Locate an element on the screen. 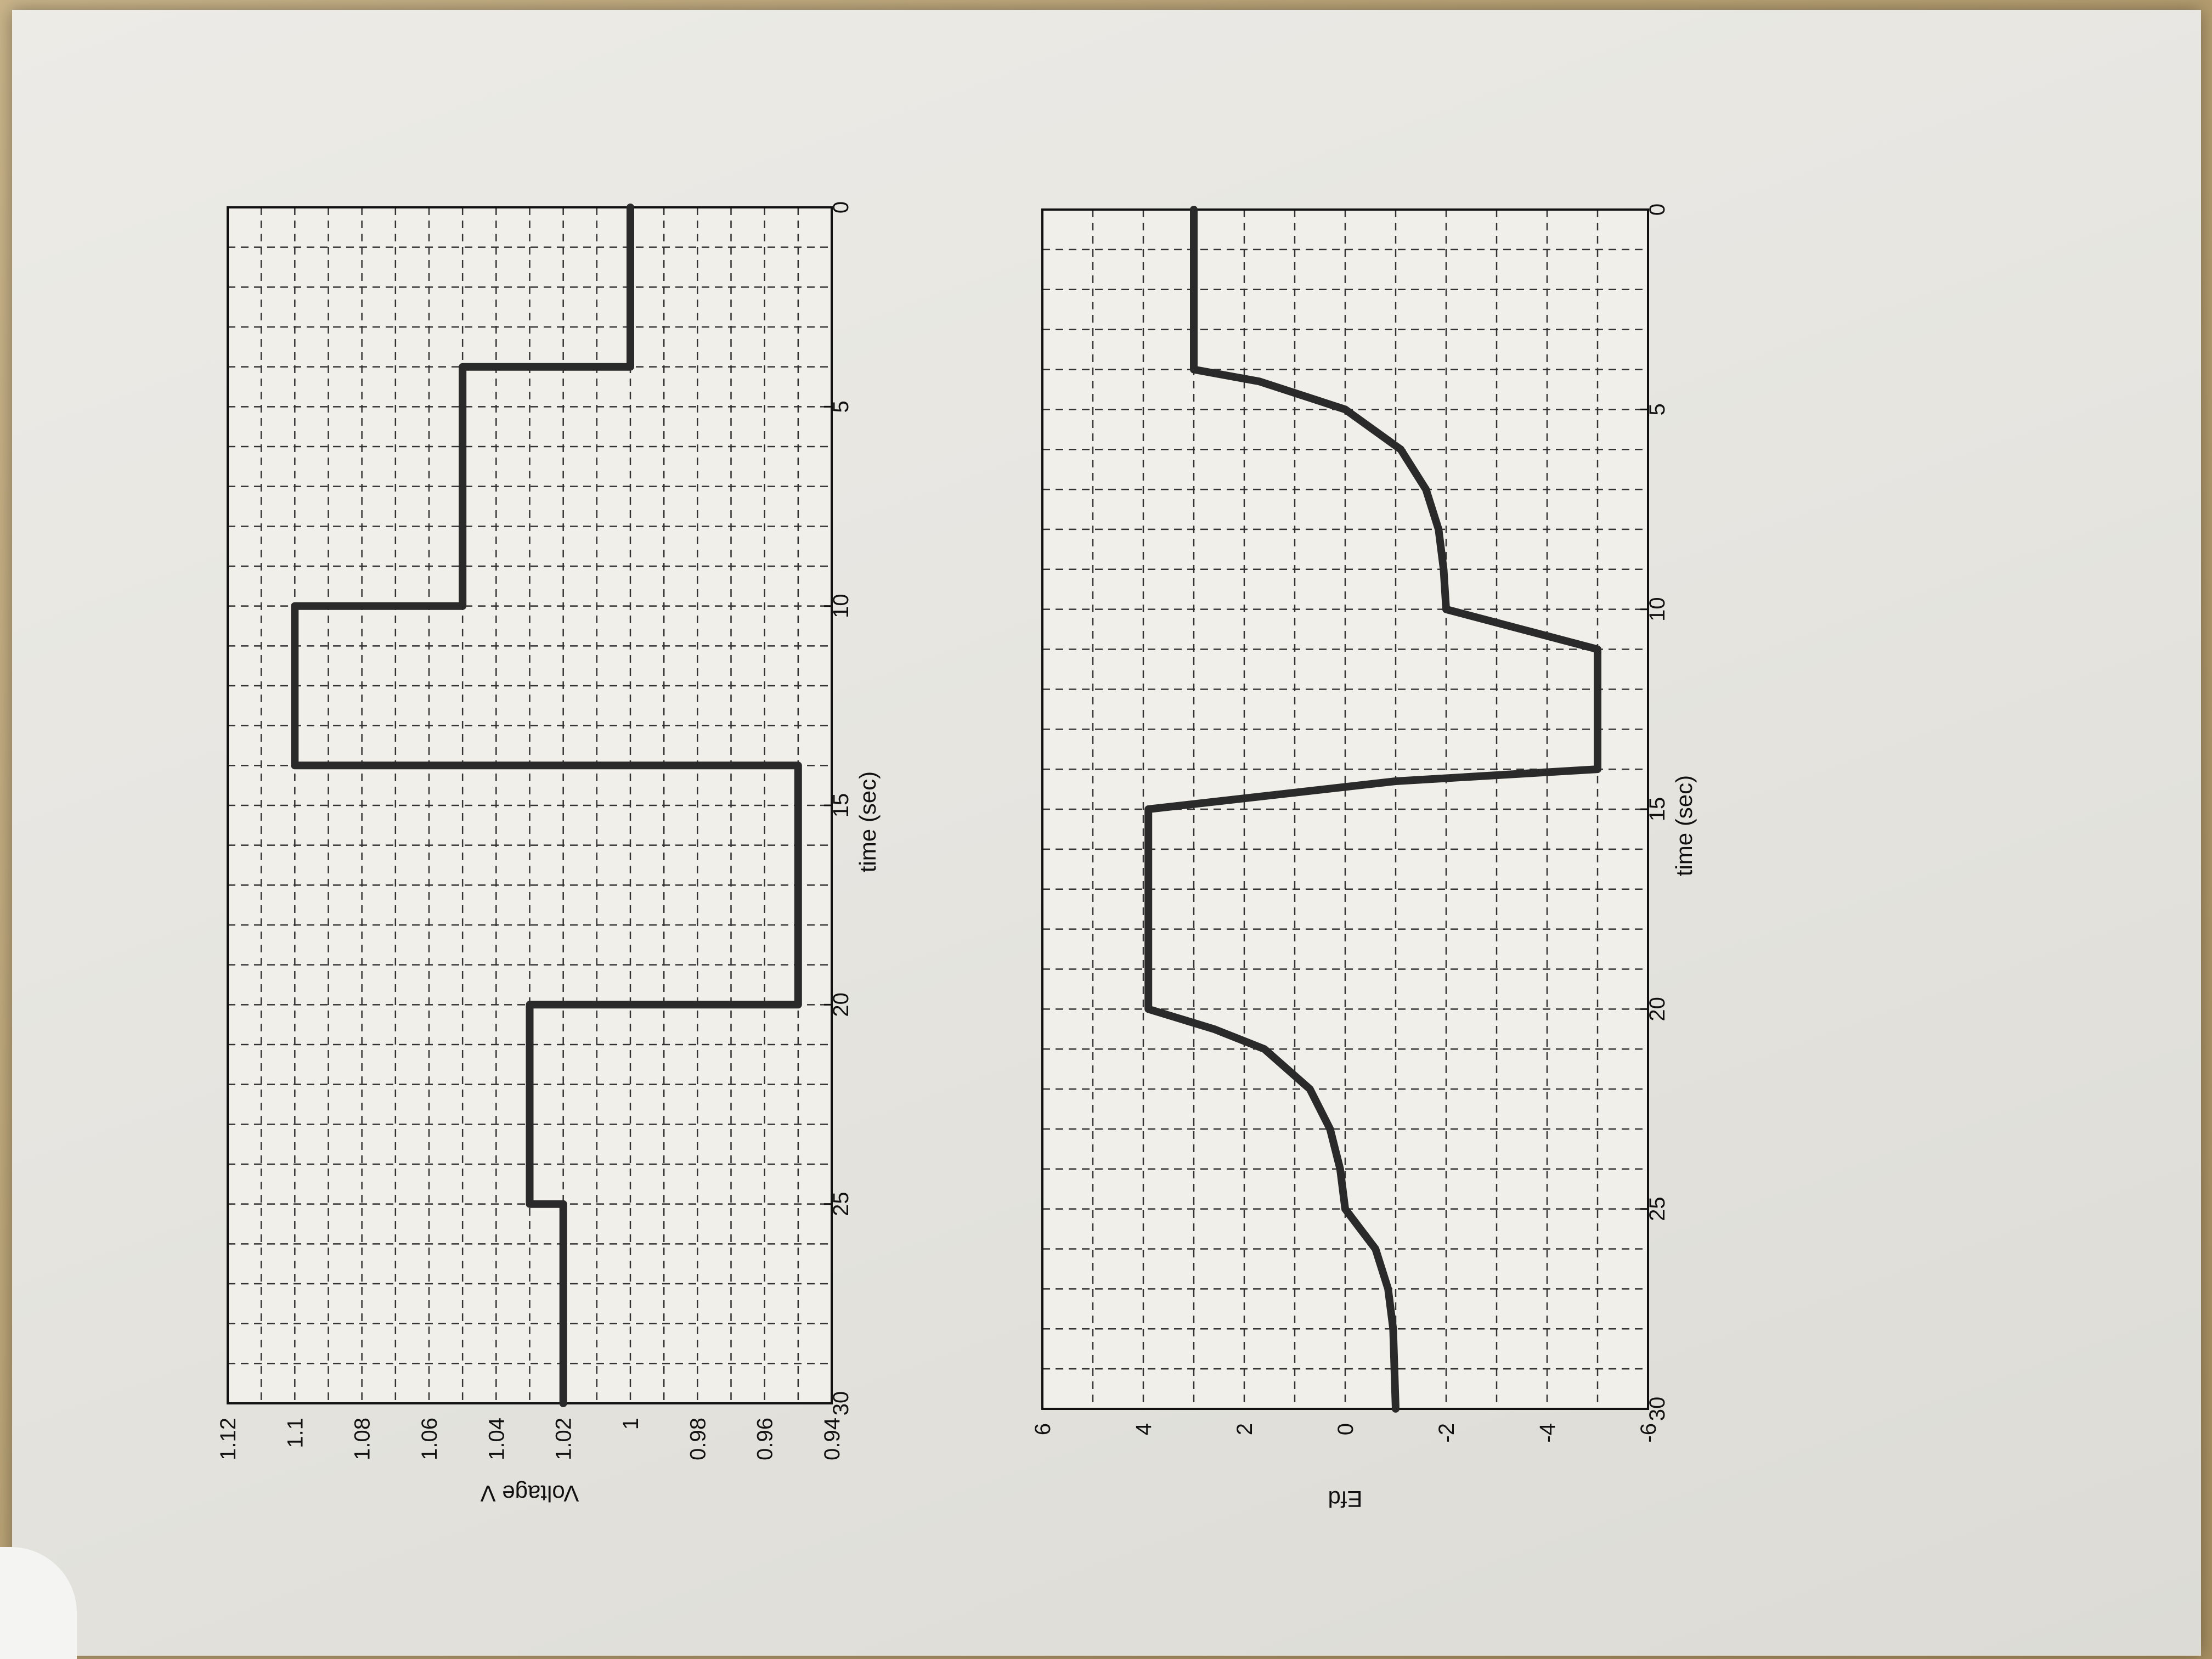  y-tick-label: -2 is located at coordinates (1447, 1433).